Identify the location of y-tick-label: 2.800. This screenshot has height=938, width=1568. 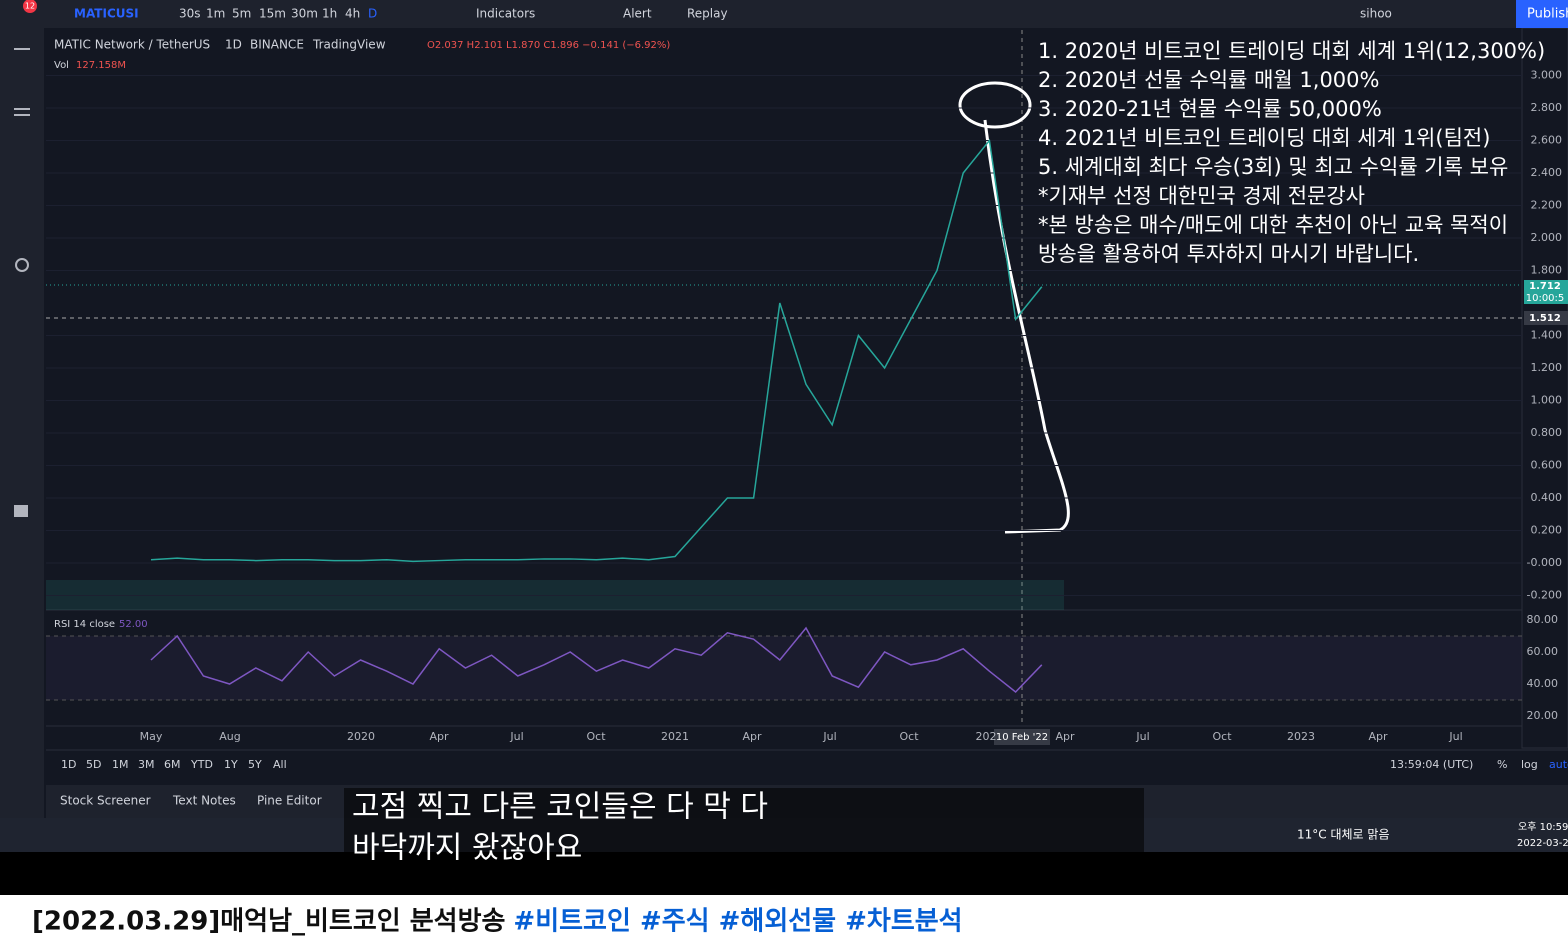
(1547, 107).